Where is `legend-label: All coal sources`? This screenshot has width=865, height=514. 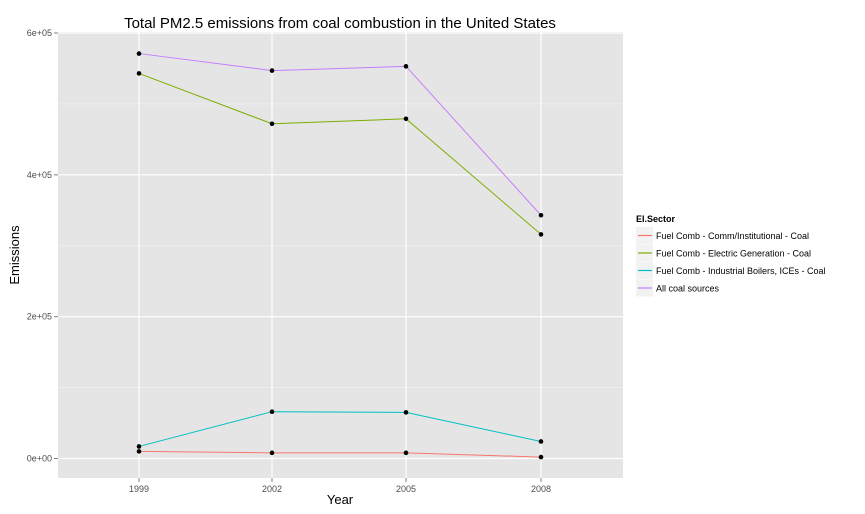
legend-label: All coal sources is located at coordinates (688, 289).